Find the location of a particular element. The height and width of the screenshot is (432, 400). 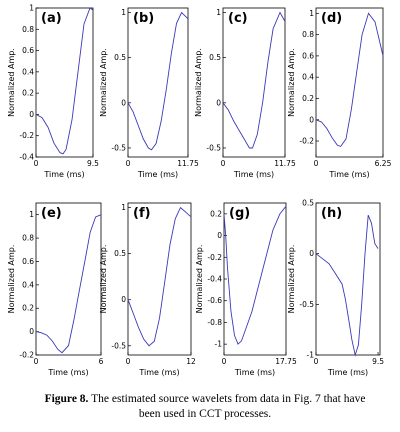

panel-title: (e) is located at coordinates (51, 213).